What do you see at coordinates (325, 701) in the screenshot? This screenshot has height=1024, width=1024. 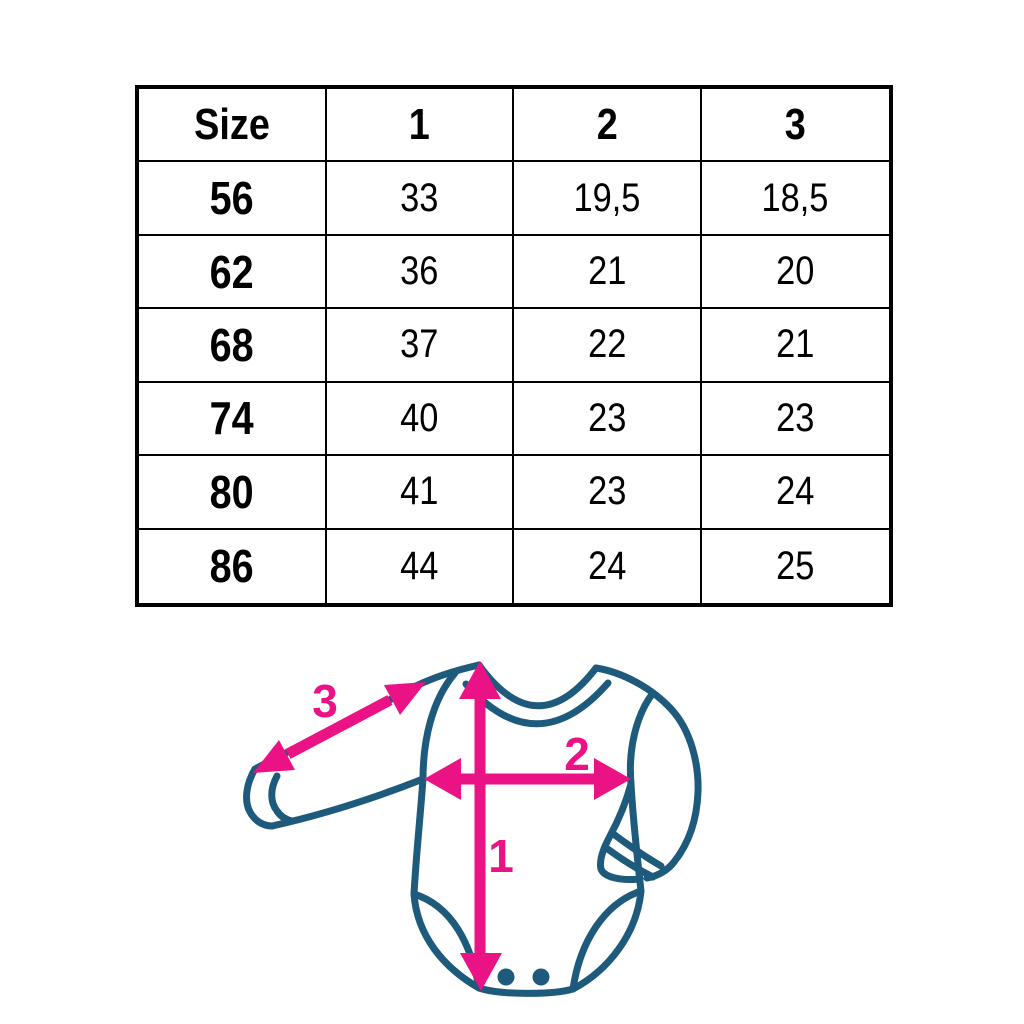 I see `measure-label-3: 3` at bounding box center [325, 701].